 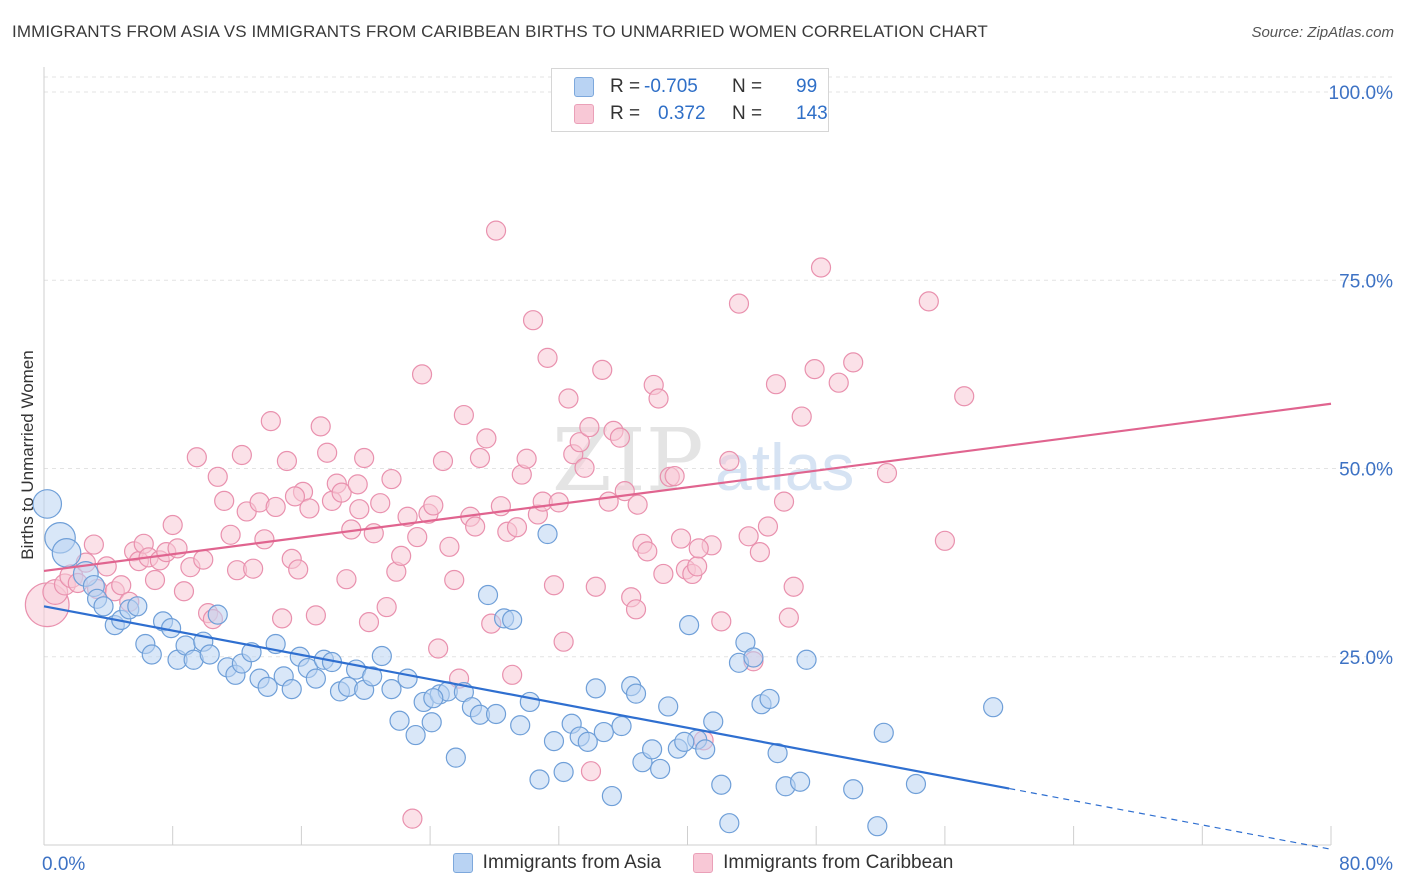 What do you see at coordinates (823, 863) in the screenshot?
I see `legend-item-caribbean: Immigrants from Caribbean` at bounding box center [823, 863].